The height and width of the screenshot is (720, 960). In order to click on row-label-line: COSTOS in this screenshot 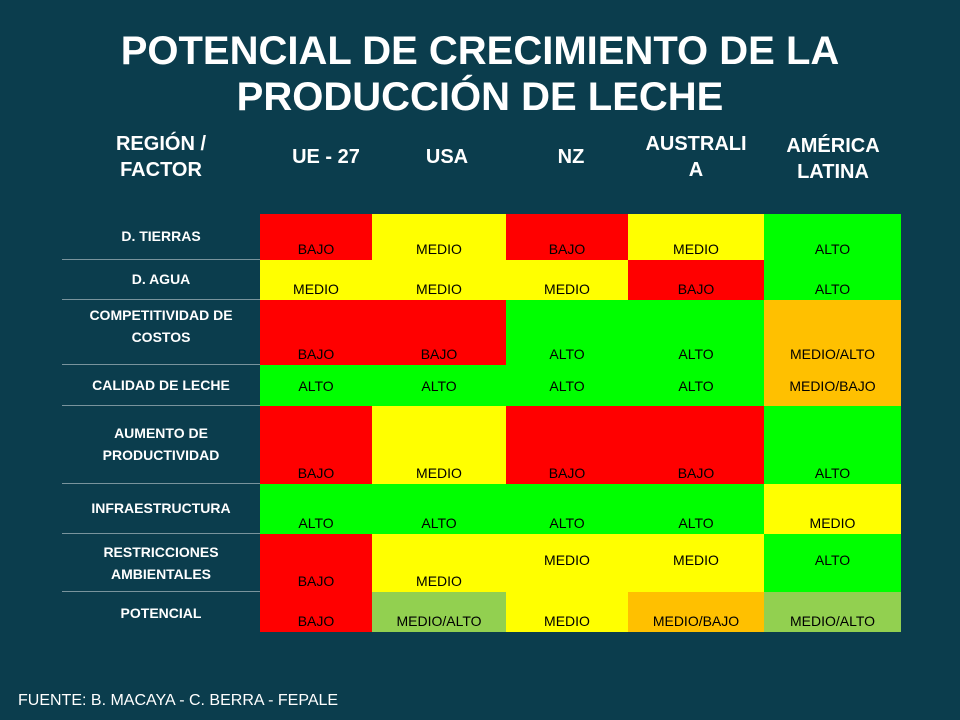, I will do `click(161, 337)`.